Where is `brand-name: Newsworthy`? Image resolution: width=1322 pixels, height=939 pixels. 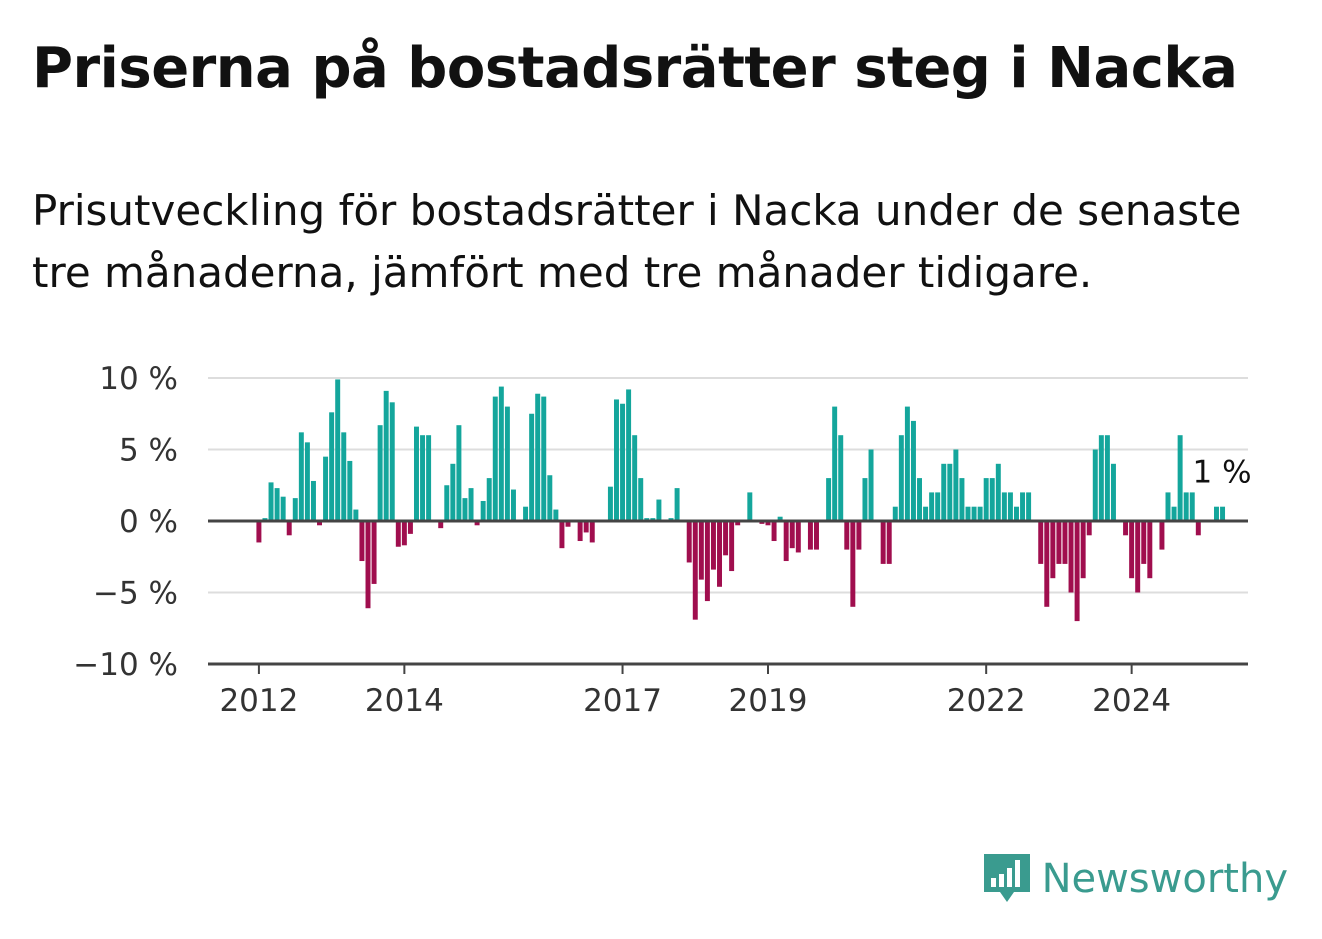 brand-name: Newsworthy is located at coordinates (1164, 879).